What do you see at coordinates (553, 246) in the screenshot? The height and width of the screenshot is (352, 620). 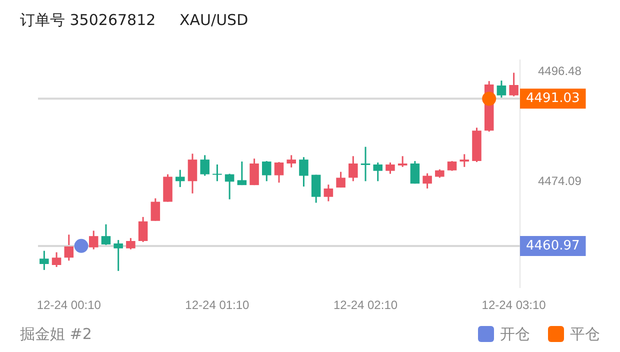 I see `ref-line-label: 4460.97` at bounding box center [553, 246].